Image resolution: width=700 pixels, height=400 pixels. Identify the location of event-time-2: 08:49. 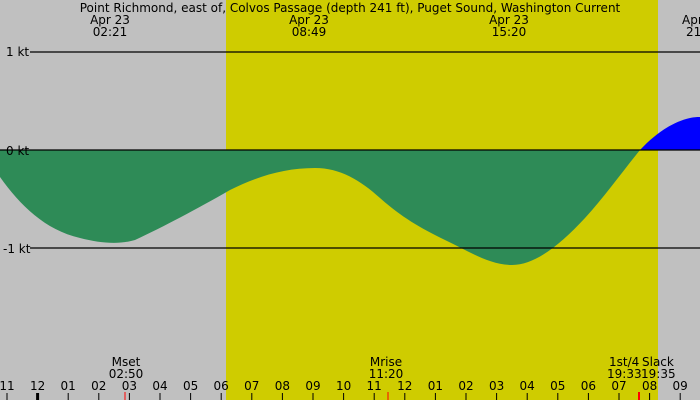
(309, 32).